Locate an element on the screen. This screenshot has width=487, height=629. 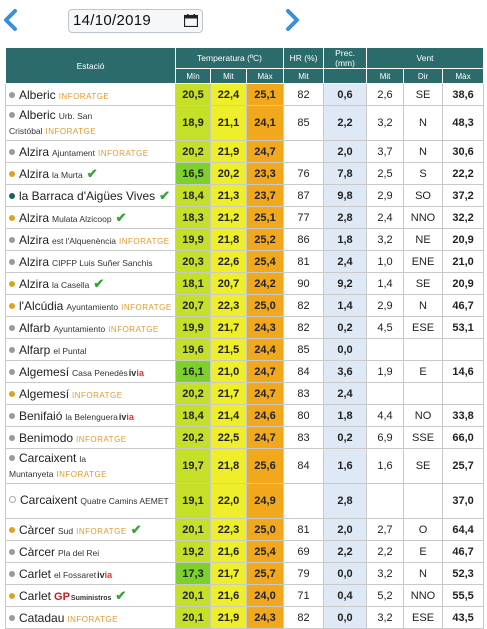
header-temp-mit: Mit is located at coordinates (228, 76).